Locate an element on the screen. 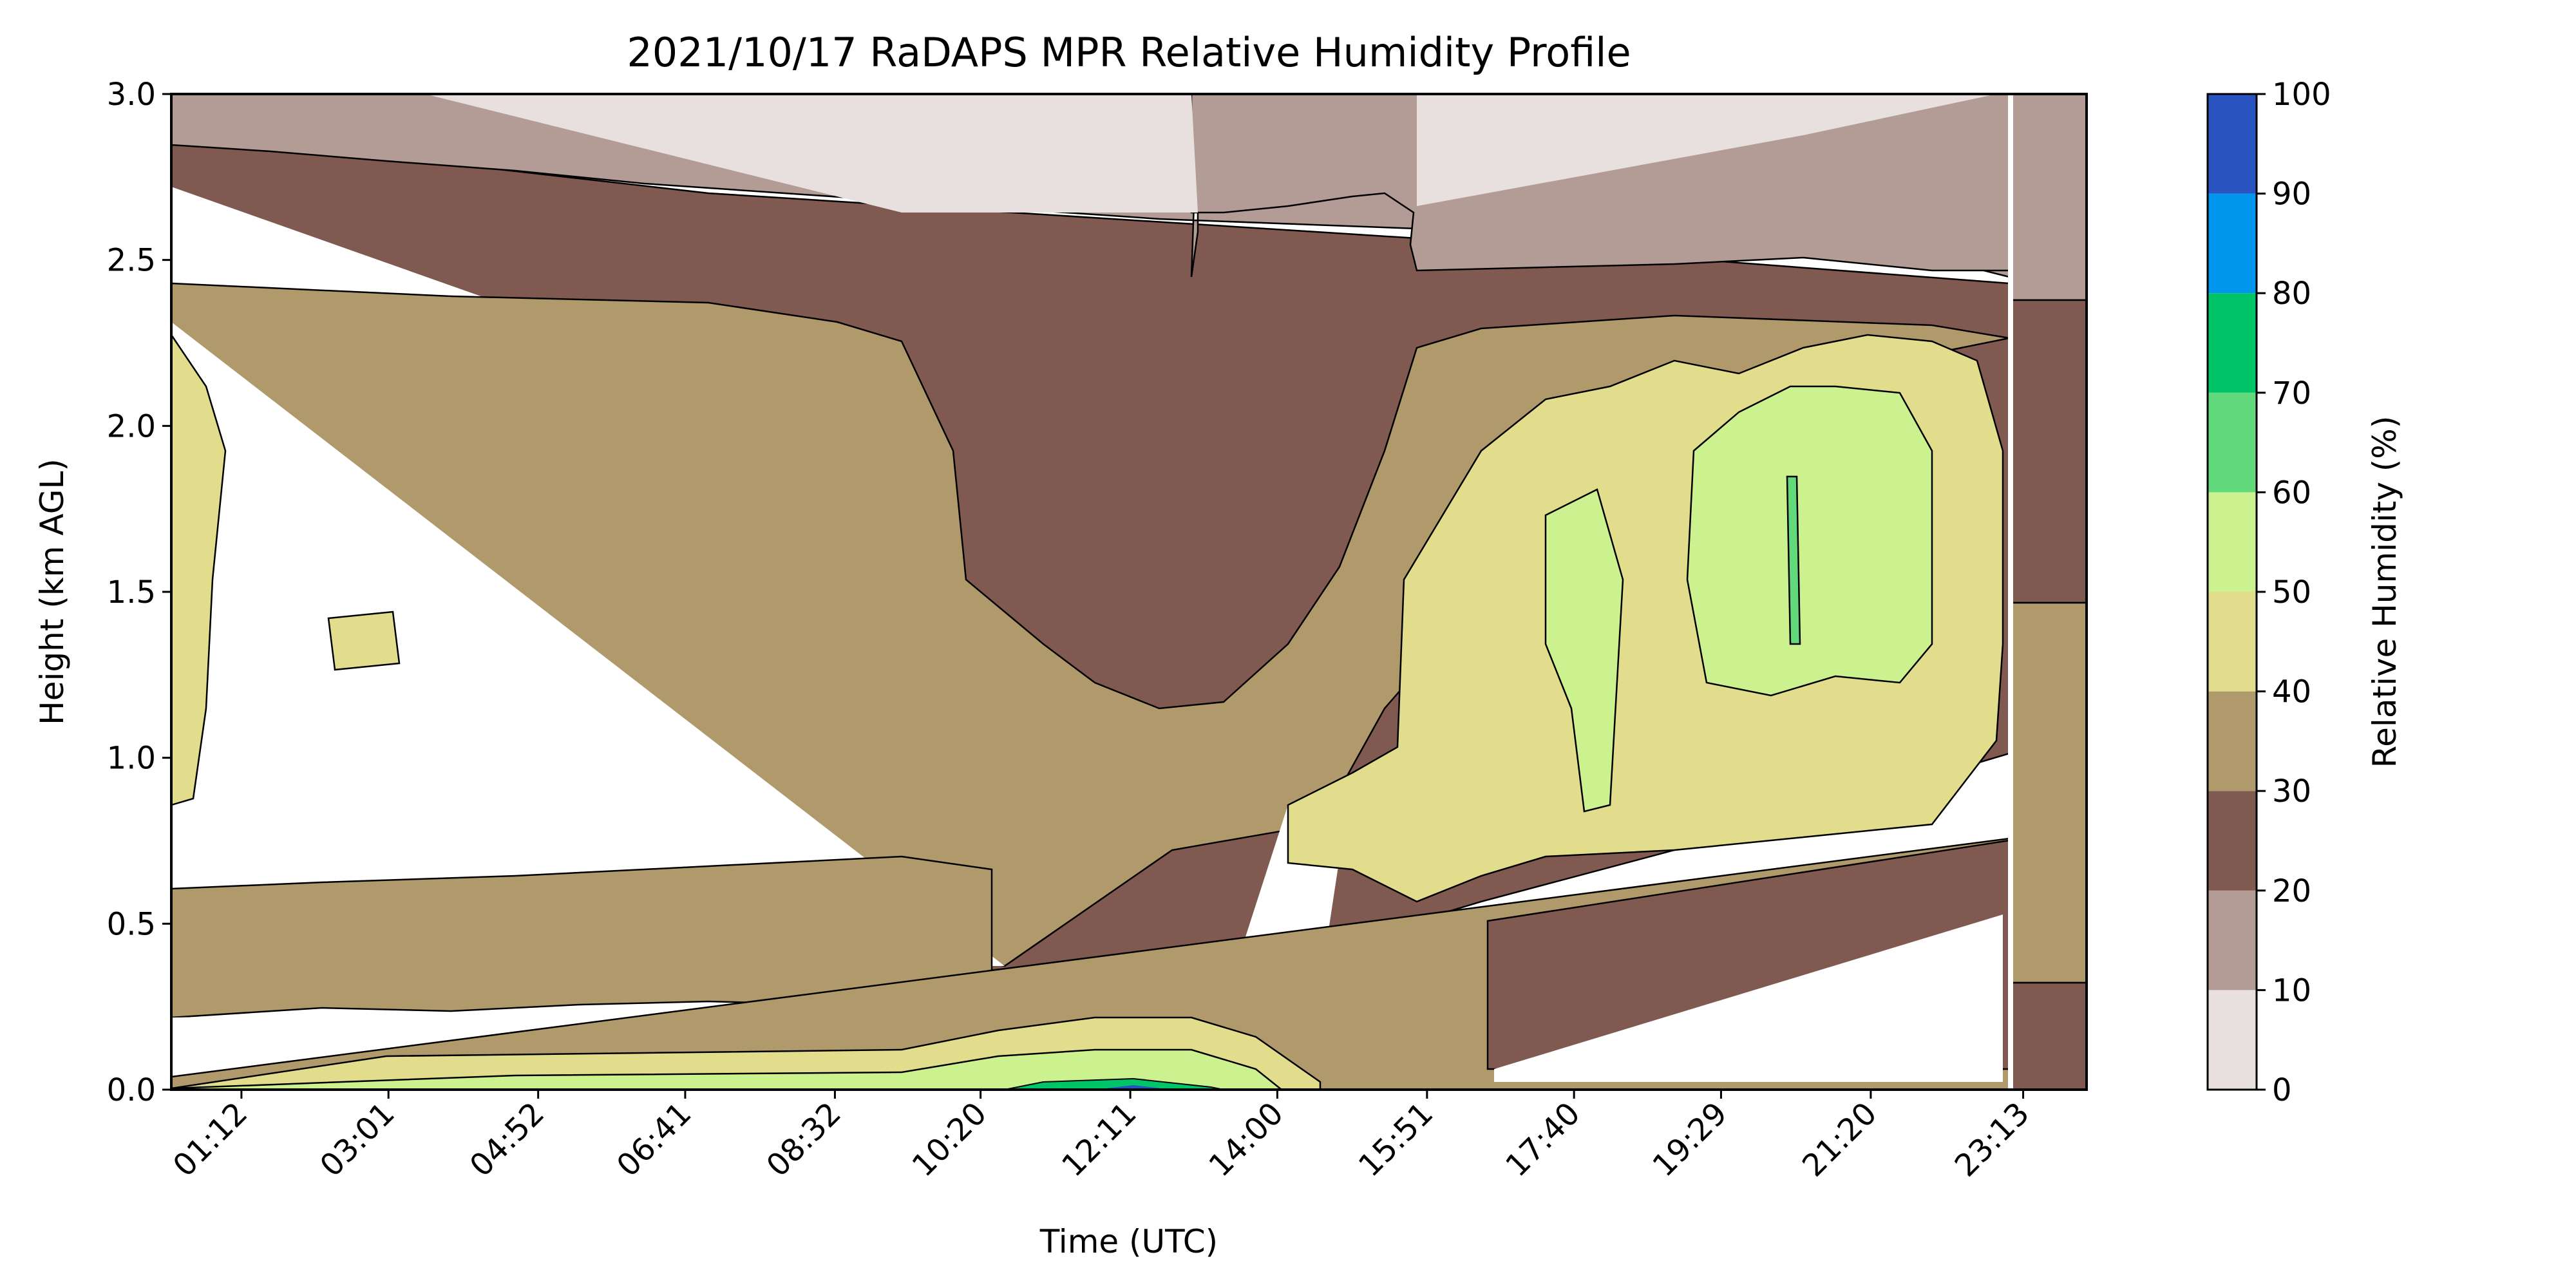 The width and height of the screenshot is (2576, 1288). rh-region-10-20-right-column is located at coordinates (2049, 198).